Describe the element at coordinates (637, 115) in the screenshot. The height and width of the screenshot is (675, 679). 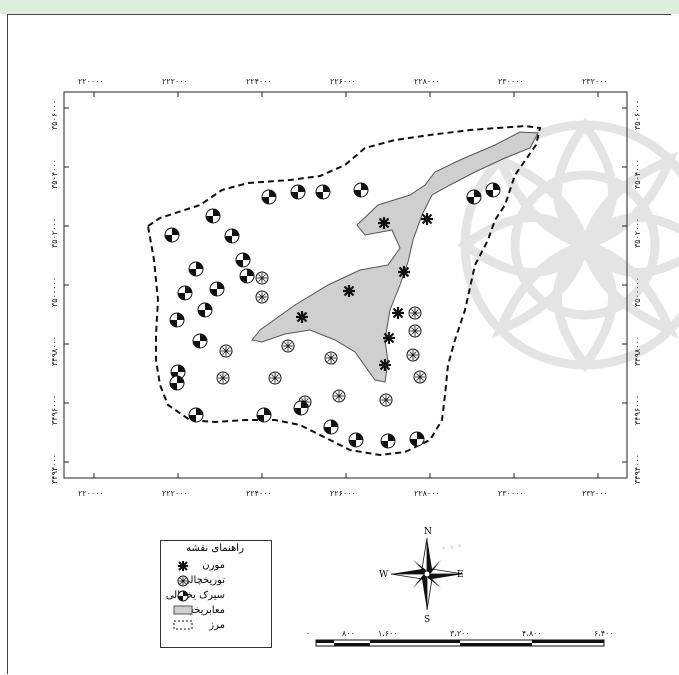
I see `y-tick-right-label: ۳۵۰۶۰۰۰` at that location.